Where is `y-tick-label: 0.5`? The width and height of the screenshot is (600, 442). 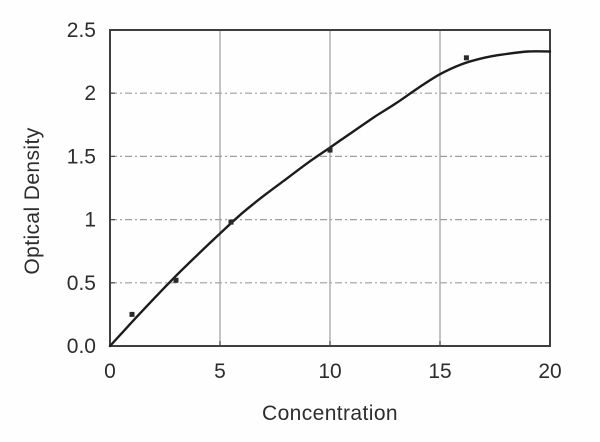
y-tick-label: 0.5 is located at coordinates (81, 283).